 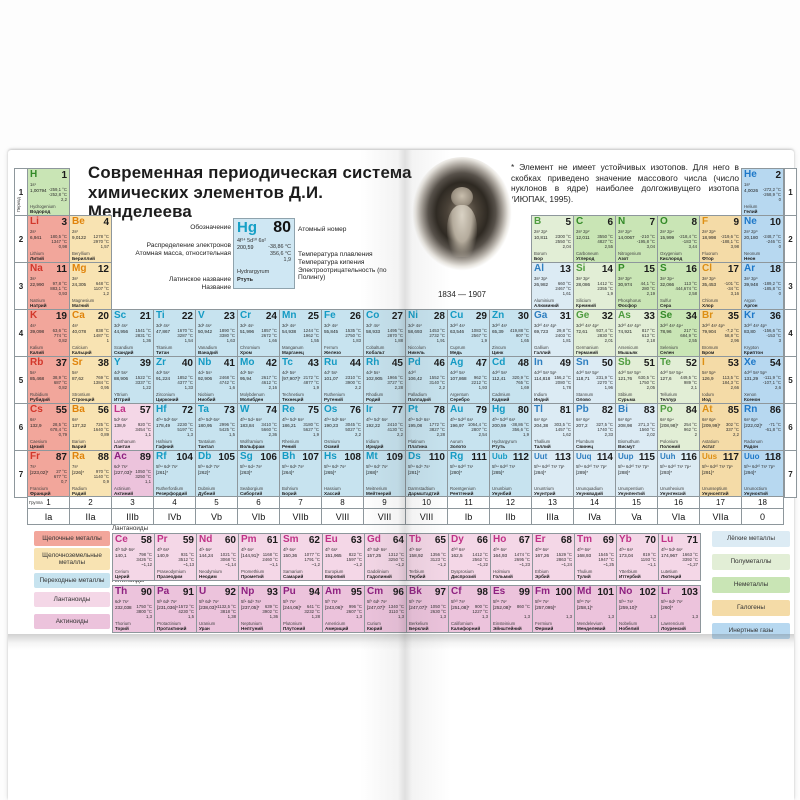 What do you see at coordinates (751, 419) in the screenshot?
I see `element-config: 6s² 6p⁶` at bounding box center [751, 419].